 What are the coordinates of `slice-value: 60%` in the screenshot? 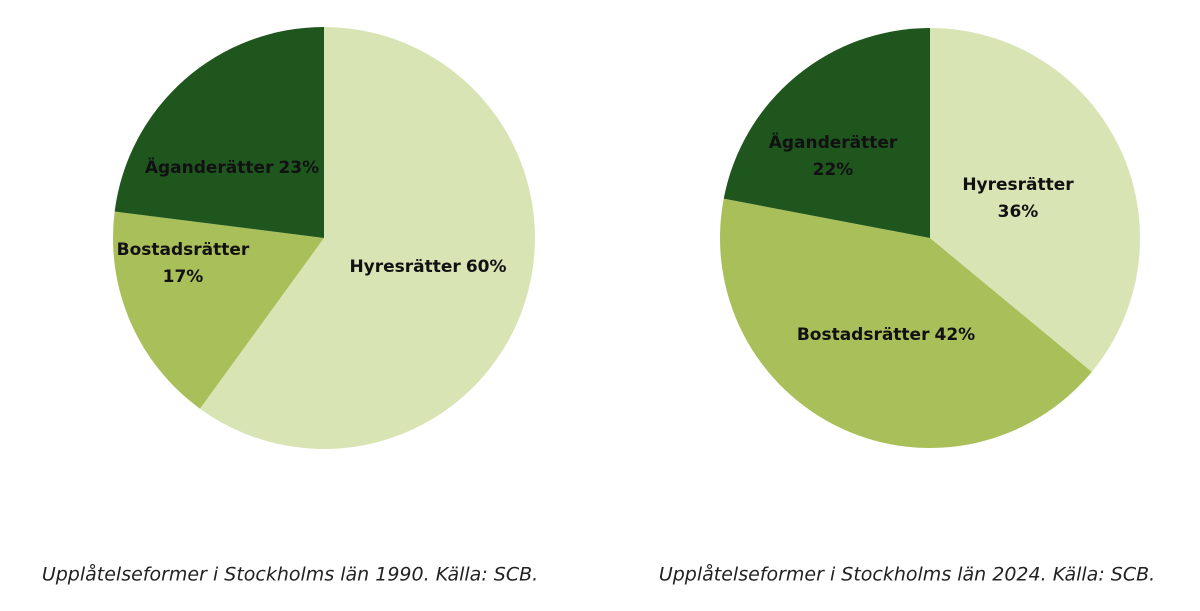 It's located at (486, 267).